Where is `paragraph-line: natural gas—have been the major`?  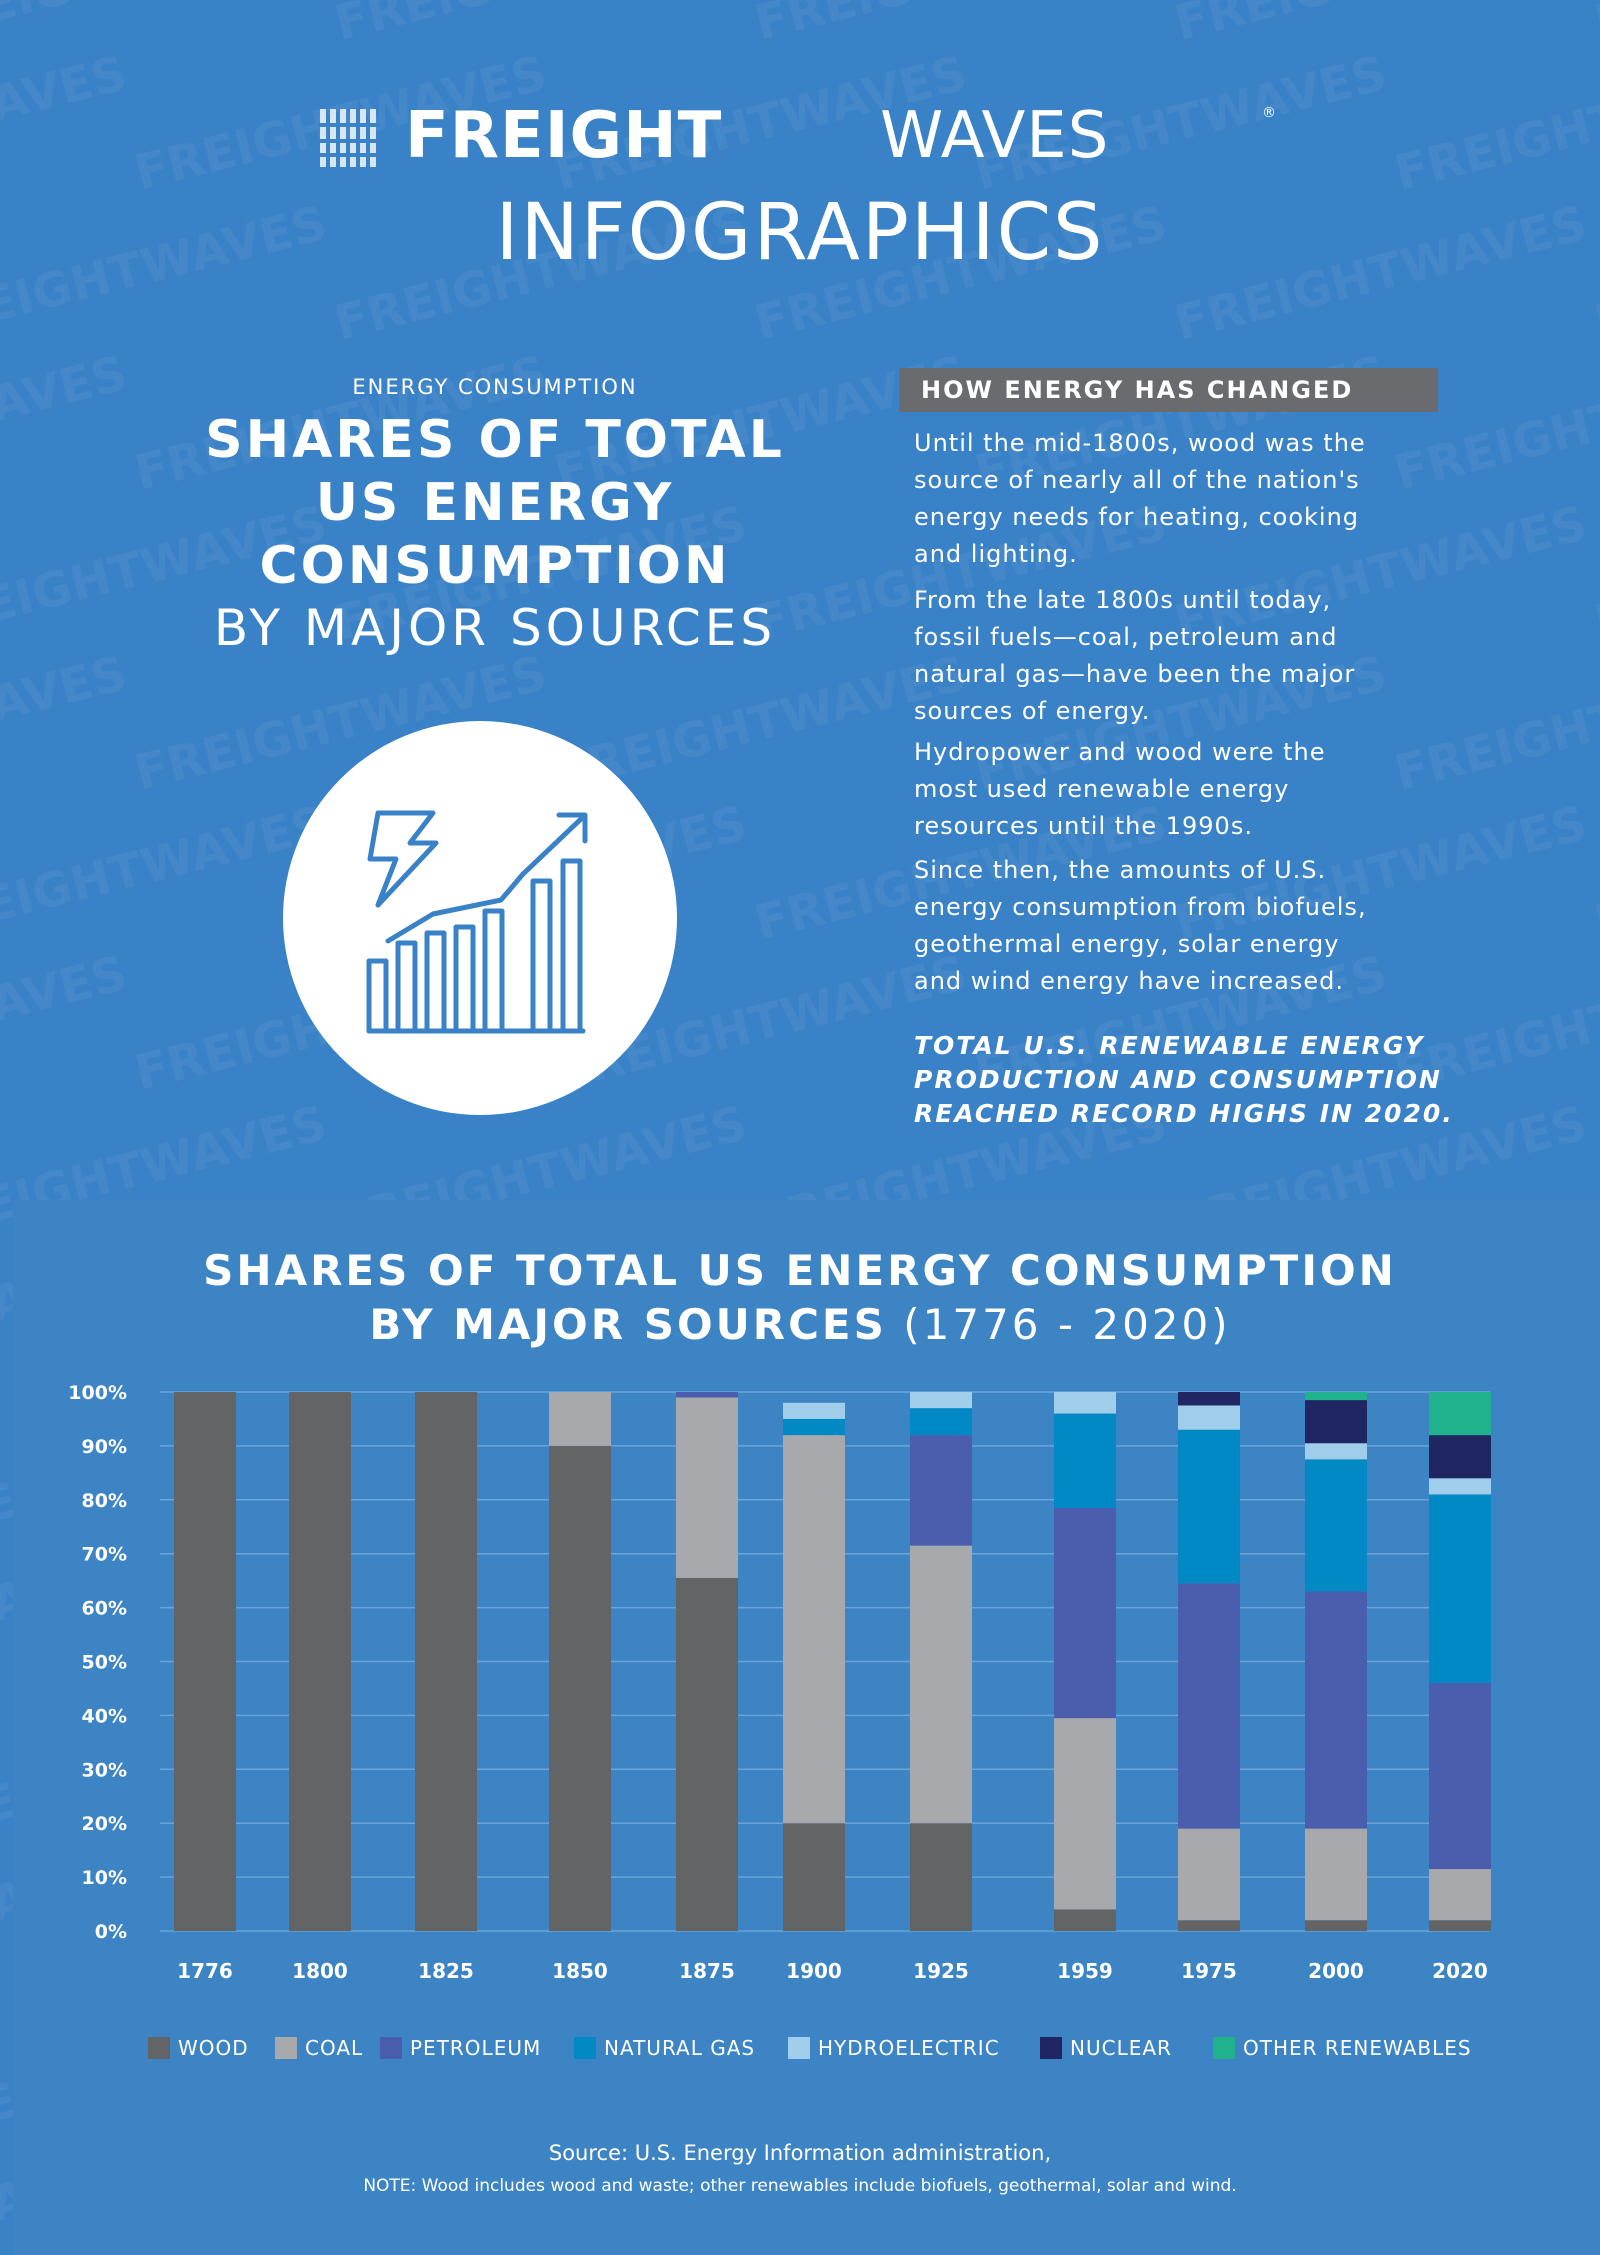 paragraph-line: natural gas—have been the major is located at coordinates (1135, 674).